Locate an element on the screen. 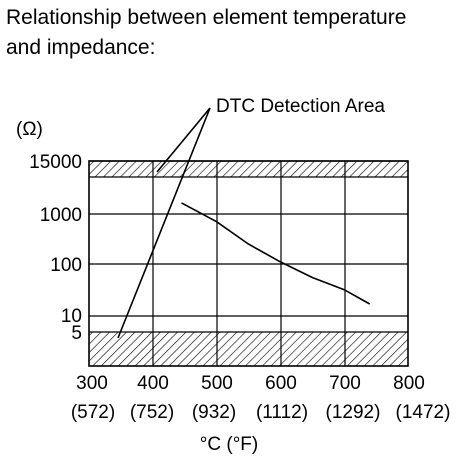  x-tick-500: 500 is located at coordinates (217, 383).